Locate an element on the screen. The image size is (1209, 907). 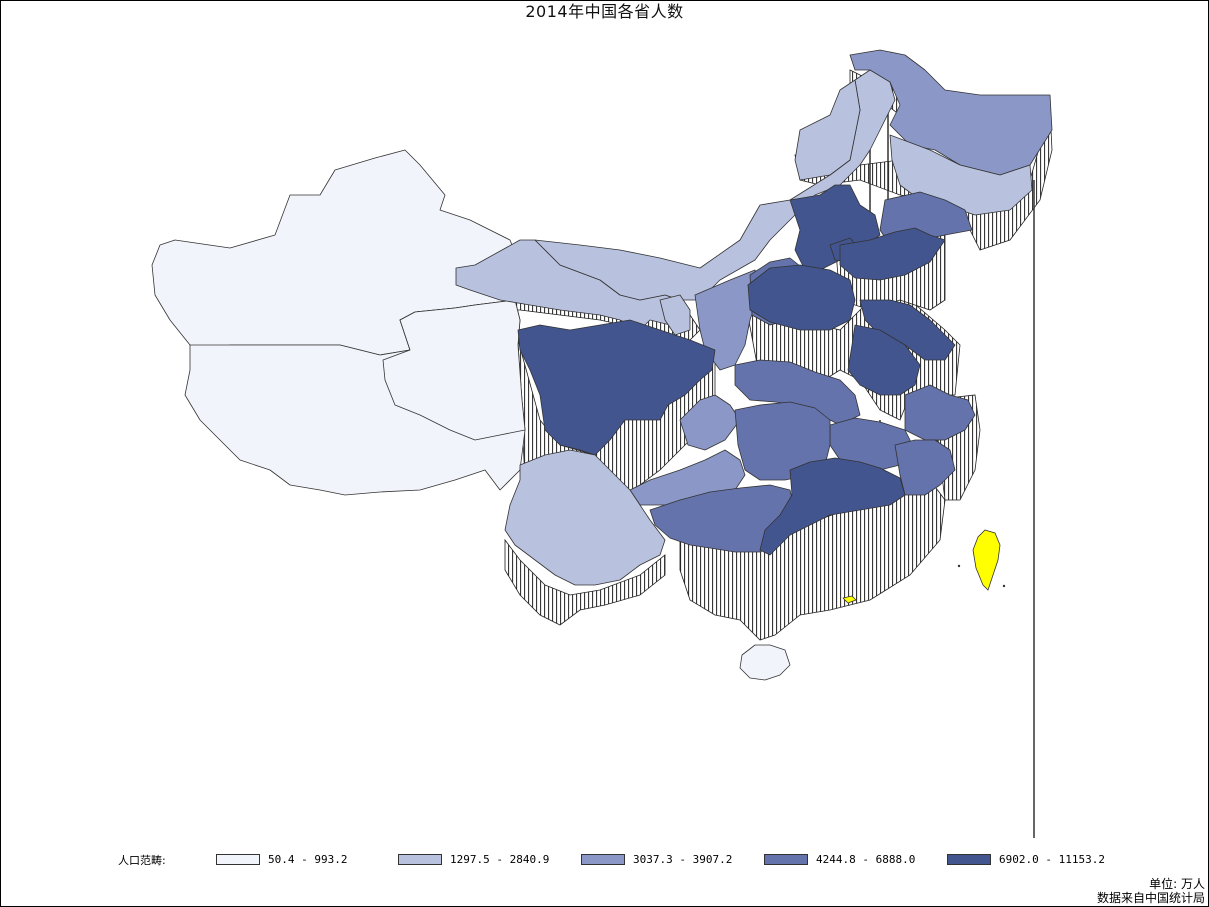
source-label: 数据来自中国统计局 is located at coordinates (1150, 898).